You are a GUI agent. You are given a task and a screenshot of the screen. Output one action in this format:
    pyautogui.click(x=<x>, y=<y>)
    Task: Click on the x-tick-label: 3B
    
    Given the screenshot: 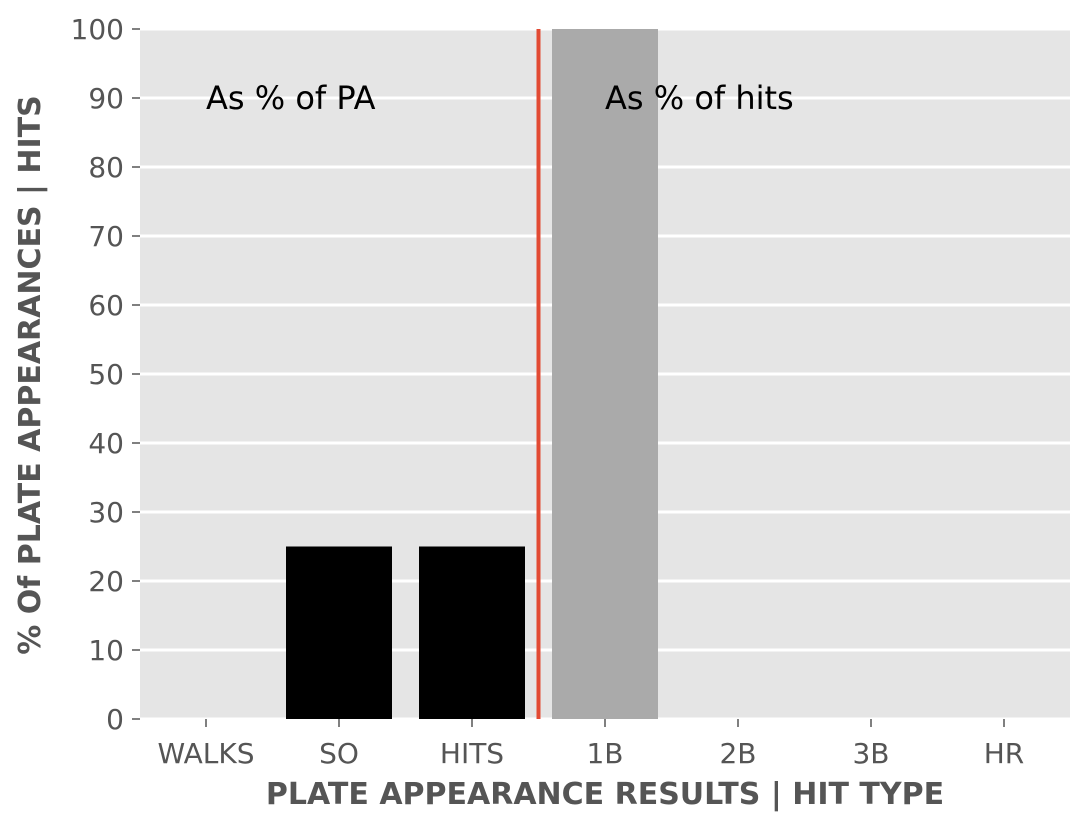 What is the action you would take?
    pyautogui.click(x=870, y=753)
    